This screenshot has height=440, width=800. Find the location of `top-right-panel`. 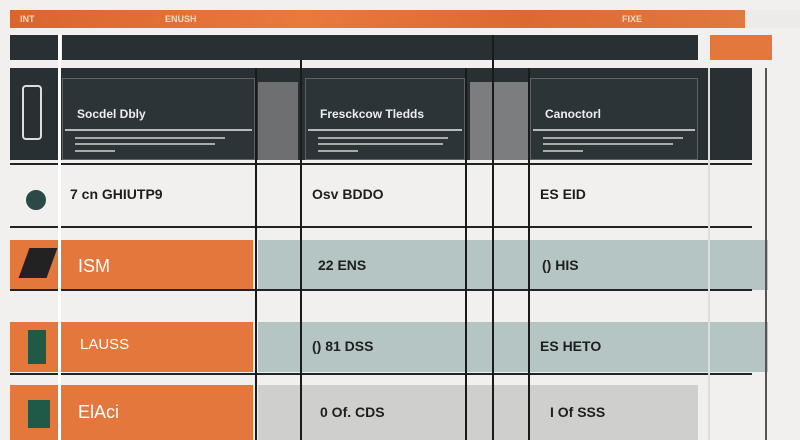

top-right-panel is located at coordinates (772, 19).